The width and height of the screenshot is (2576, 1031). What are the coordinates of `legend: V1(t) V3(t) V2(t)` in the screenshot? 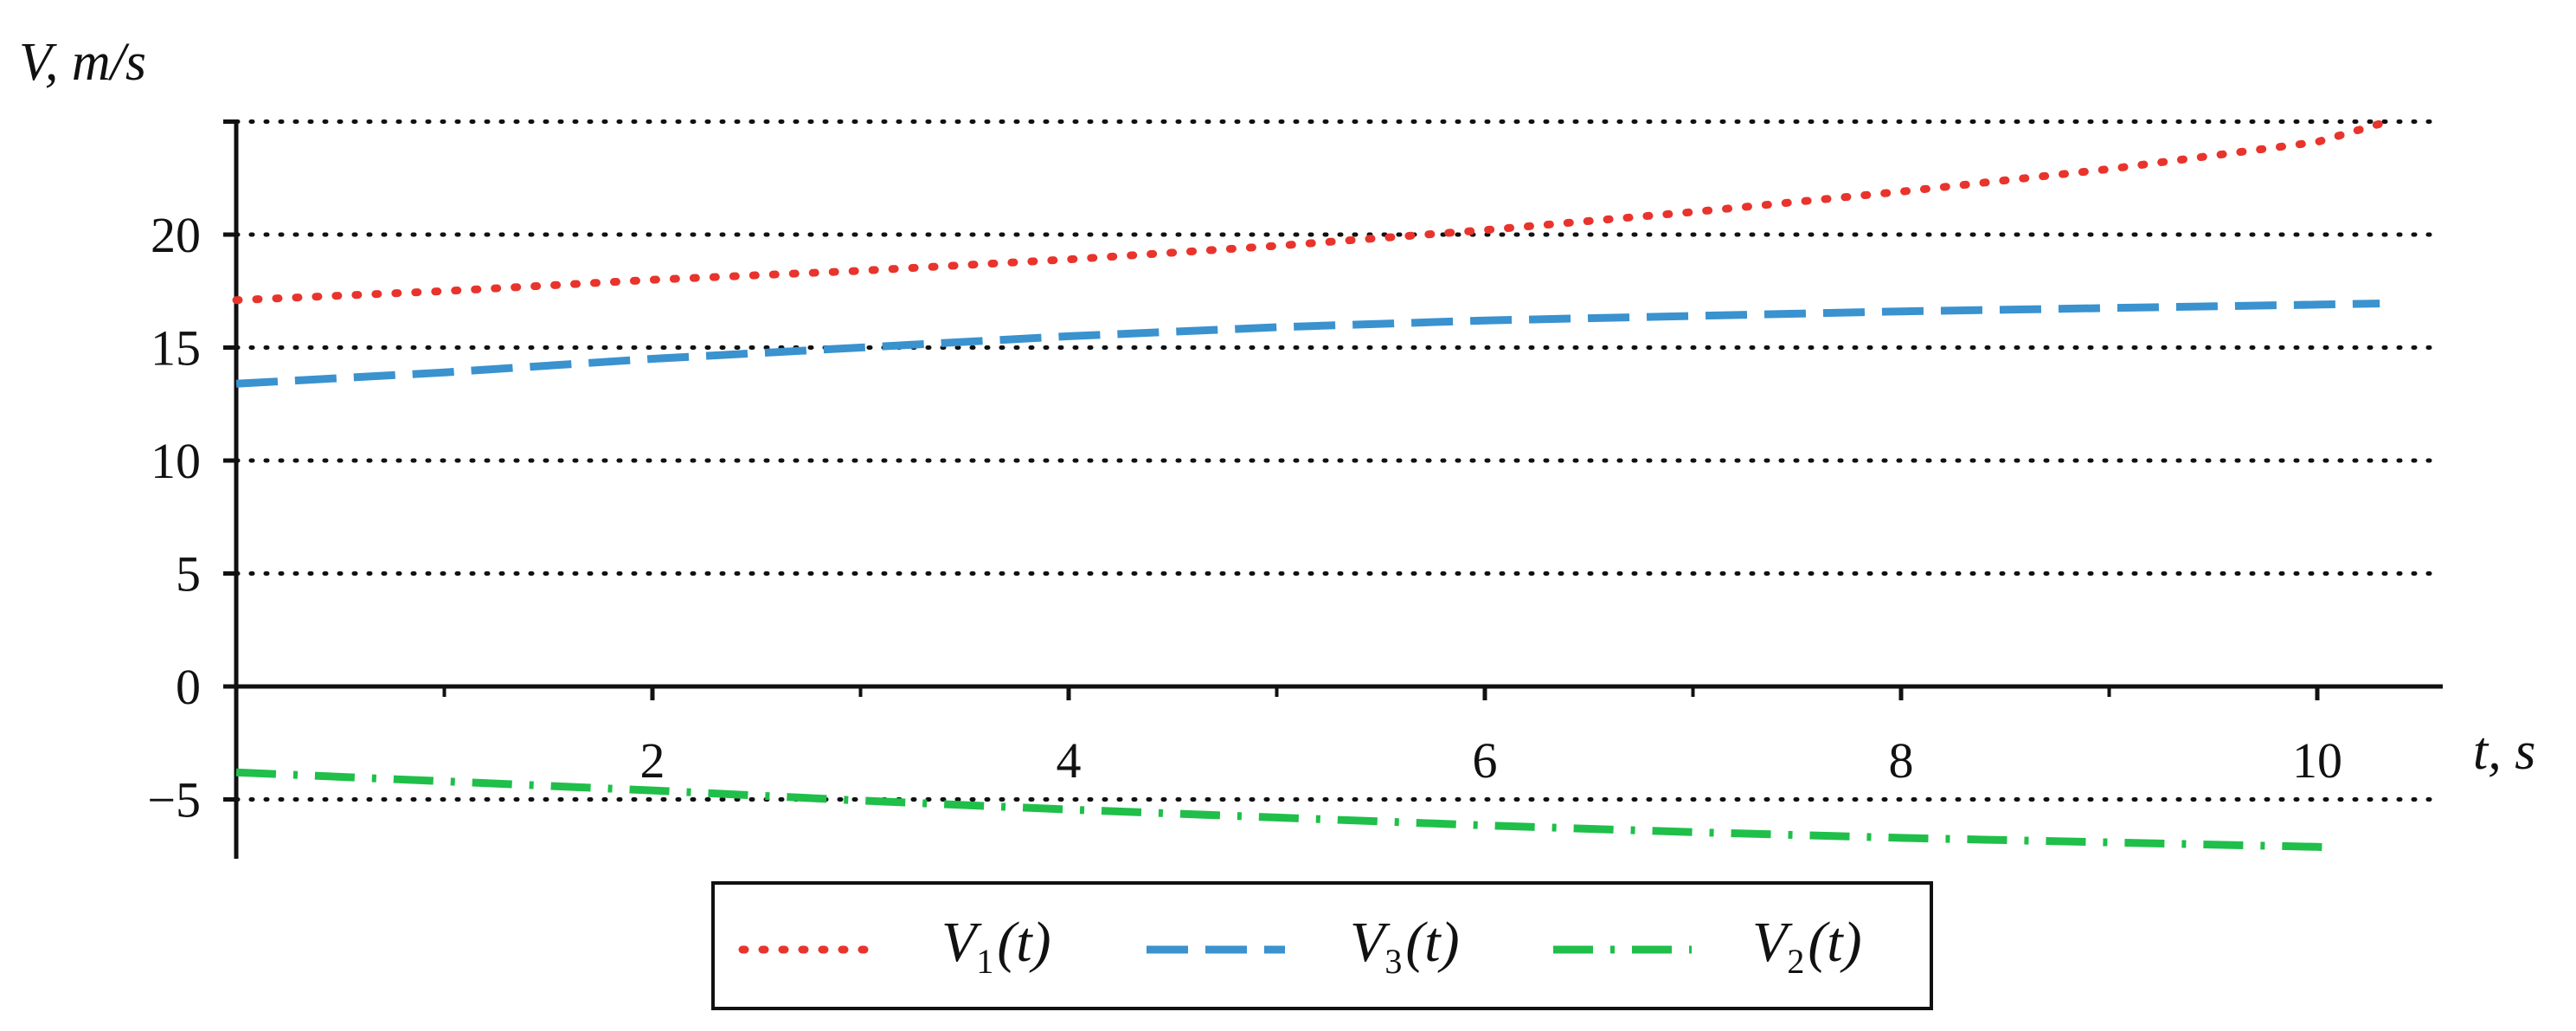 It's located at (1322, 945).